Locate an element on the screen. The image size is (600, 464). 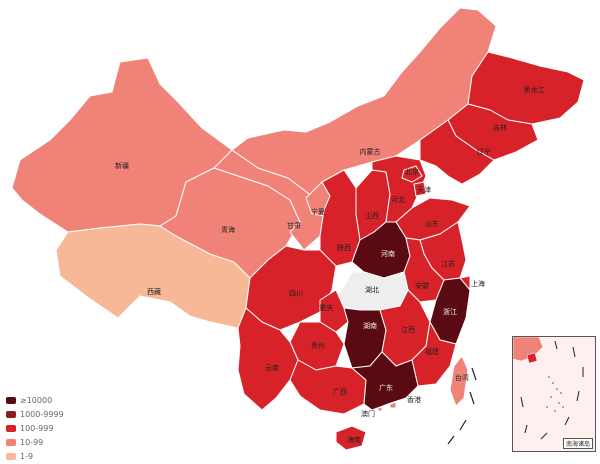
province-hainan is located at coordinates (351, 438).